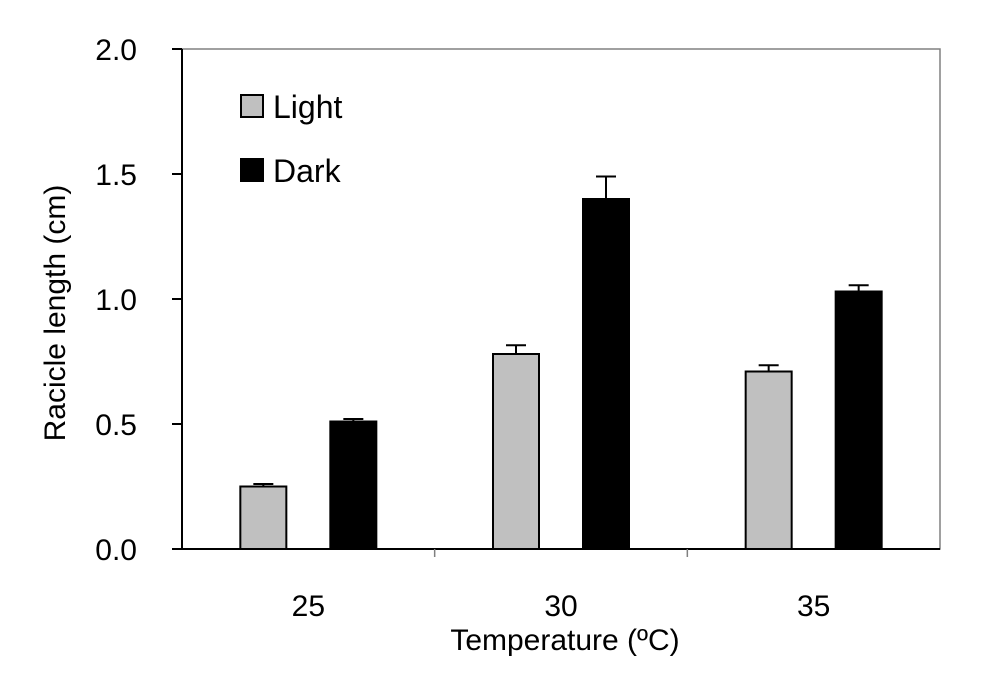  Describe the element at coordinates (116, 425) in the screenshot. I see `y-tick-label: 0.5` at that location.